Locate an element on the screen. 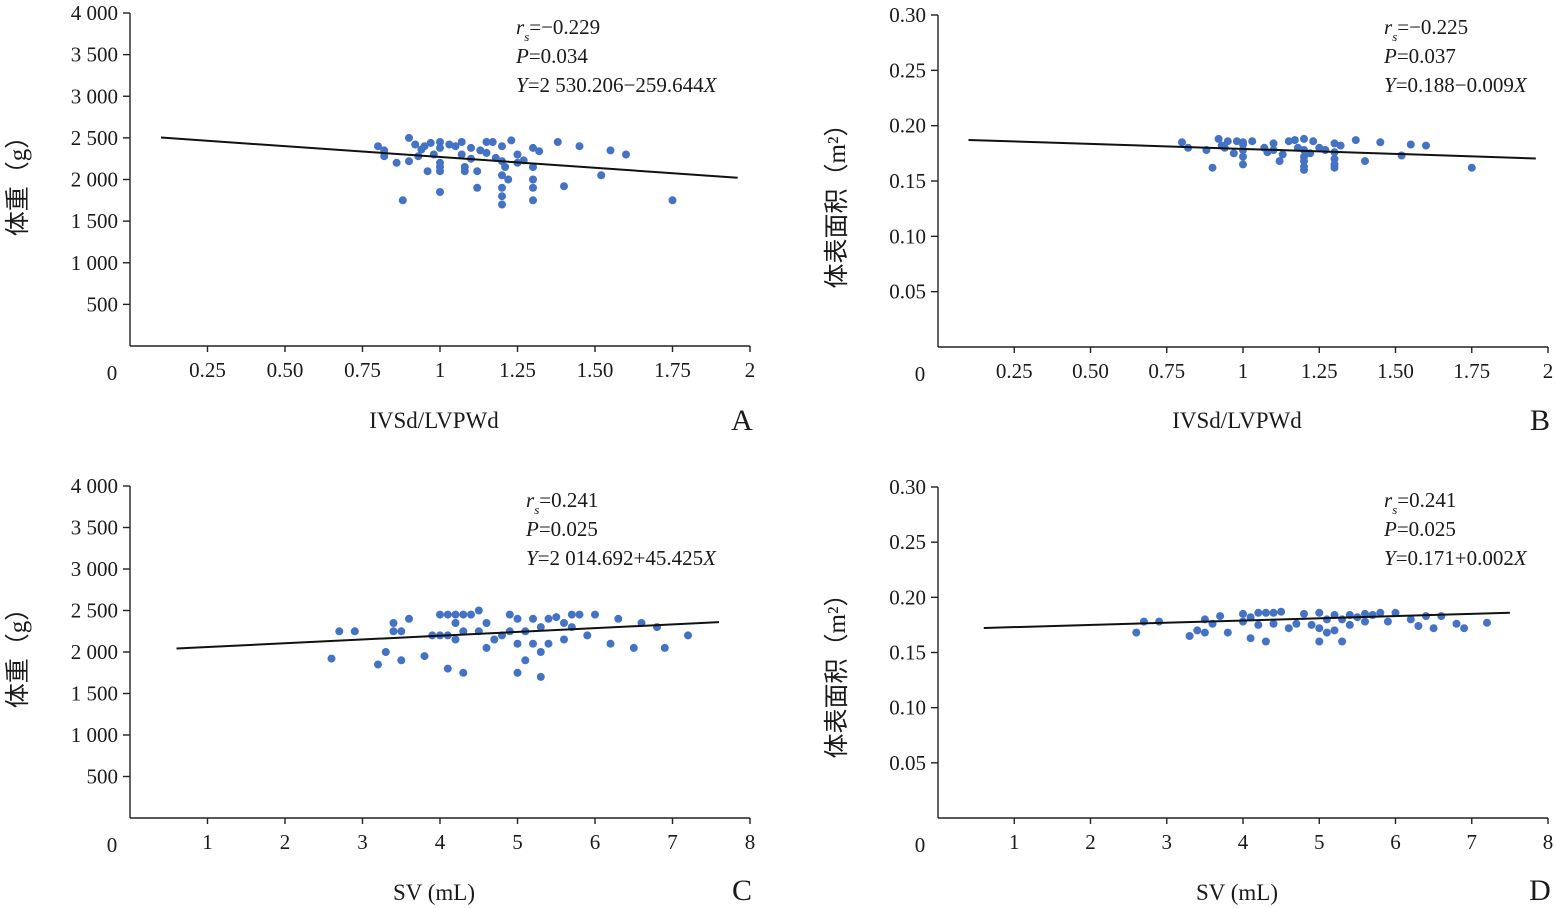 Image resolution: width=1556 pixels, height=908 pixels. y-tick-label: 3 500 is located at coordinates (94, 528).